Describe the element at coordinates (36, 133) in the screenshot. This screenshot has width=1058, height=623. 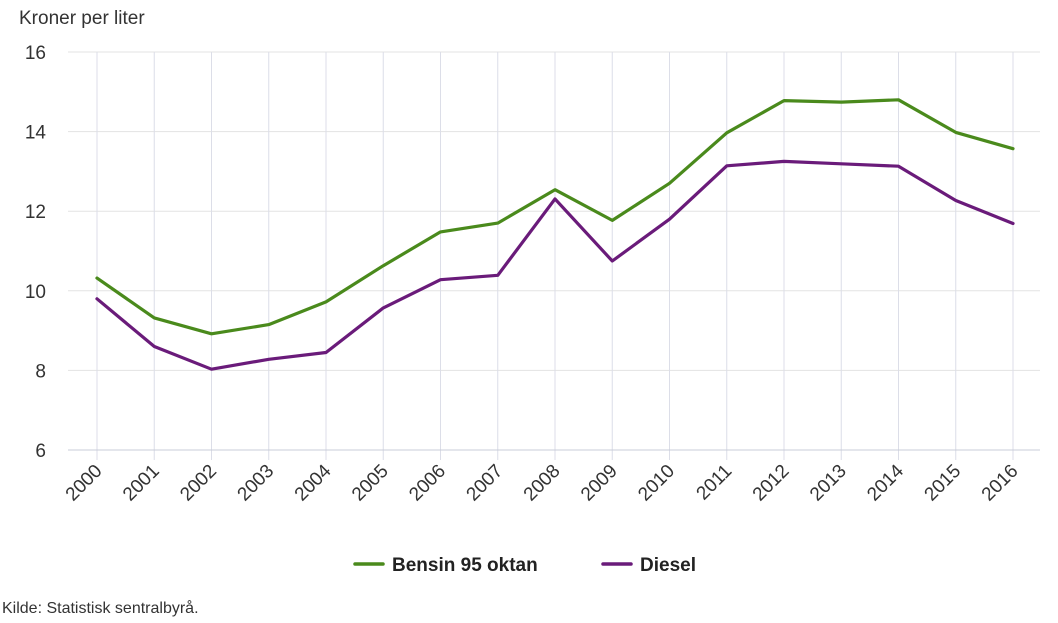
I see `y-tick-label: 14` at that location.